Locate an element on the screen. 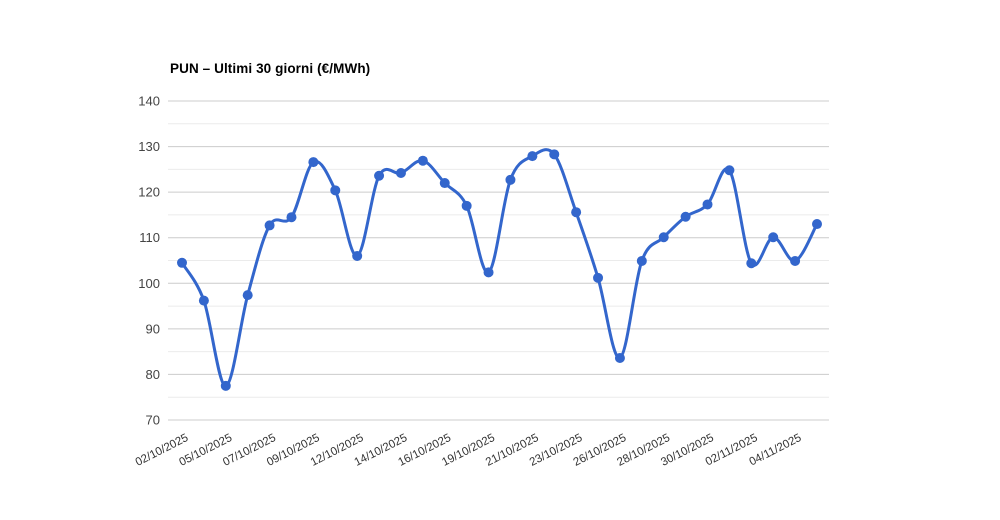 This screenshot has width=1000, height=520. y-axis-tick-label: 90 is located at coordinates (153, 328).